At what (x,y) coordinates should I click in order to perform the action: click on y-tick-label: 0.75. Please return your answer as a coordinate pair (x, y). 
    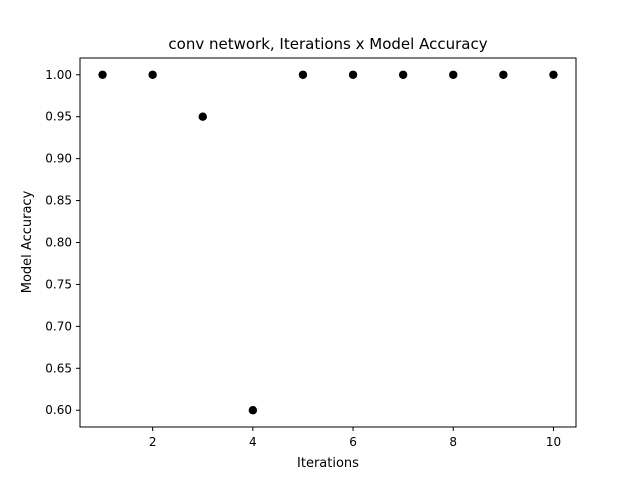
    Looking at the image, I should click on (58, 284).